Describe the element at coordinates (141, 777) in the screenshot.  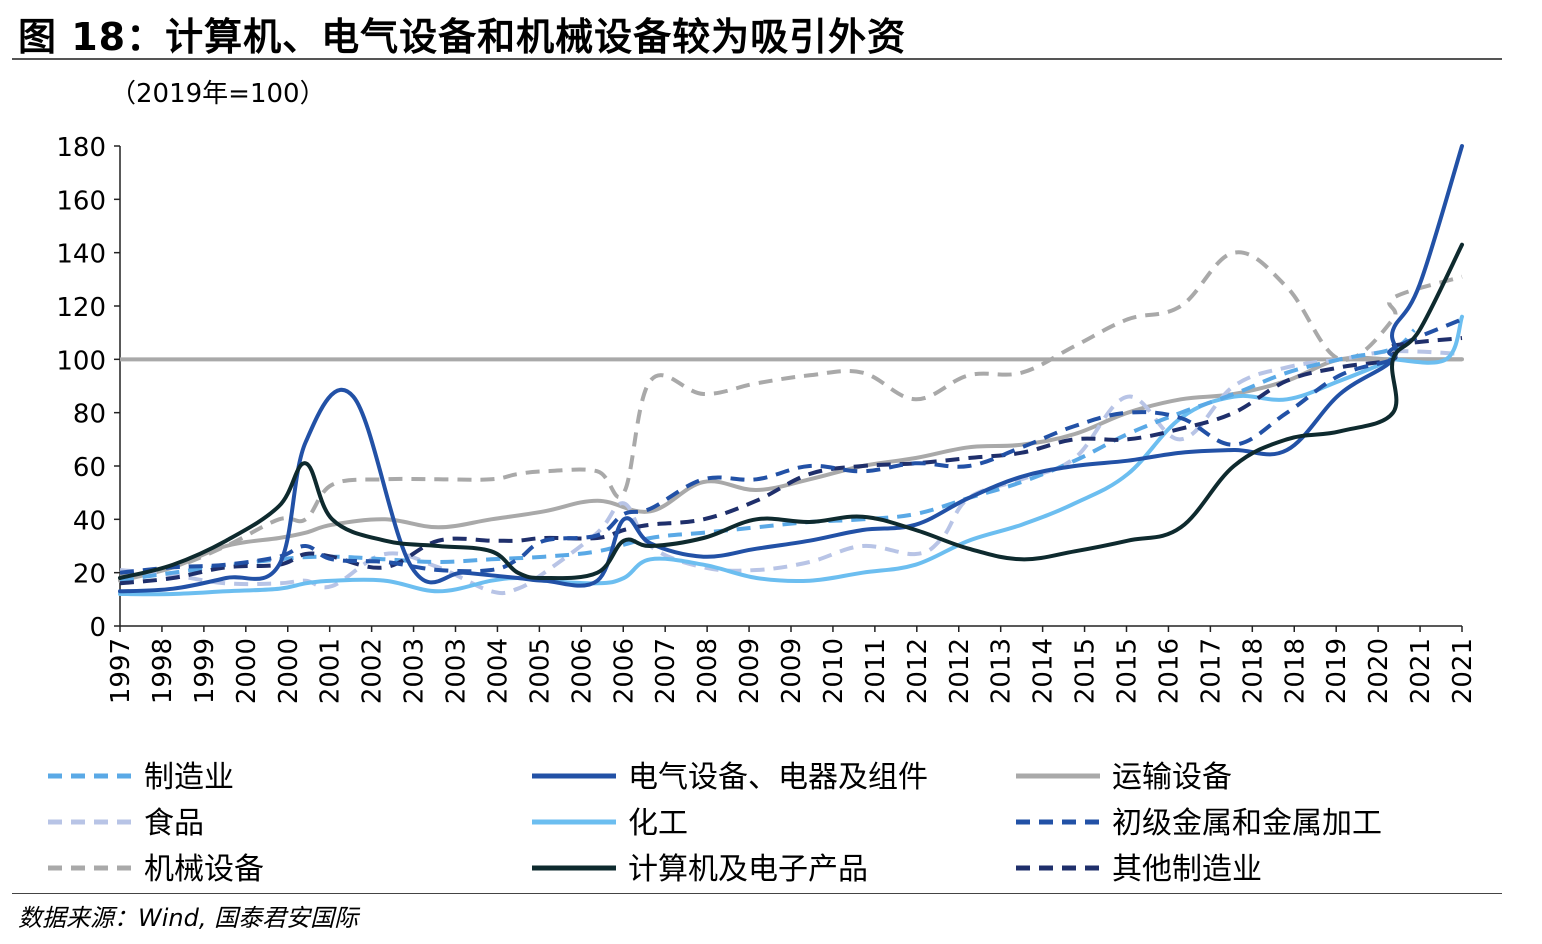
I see `legend-item: 制造业` at that location.